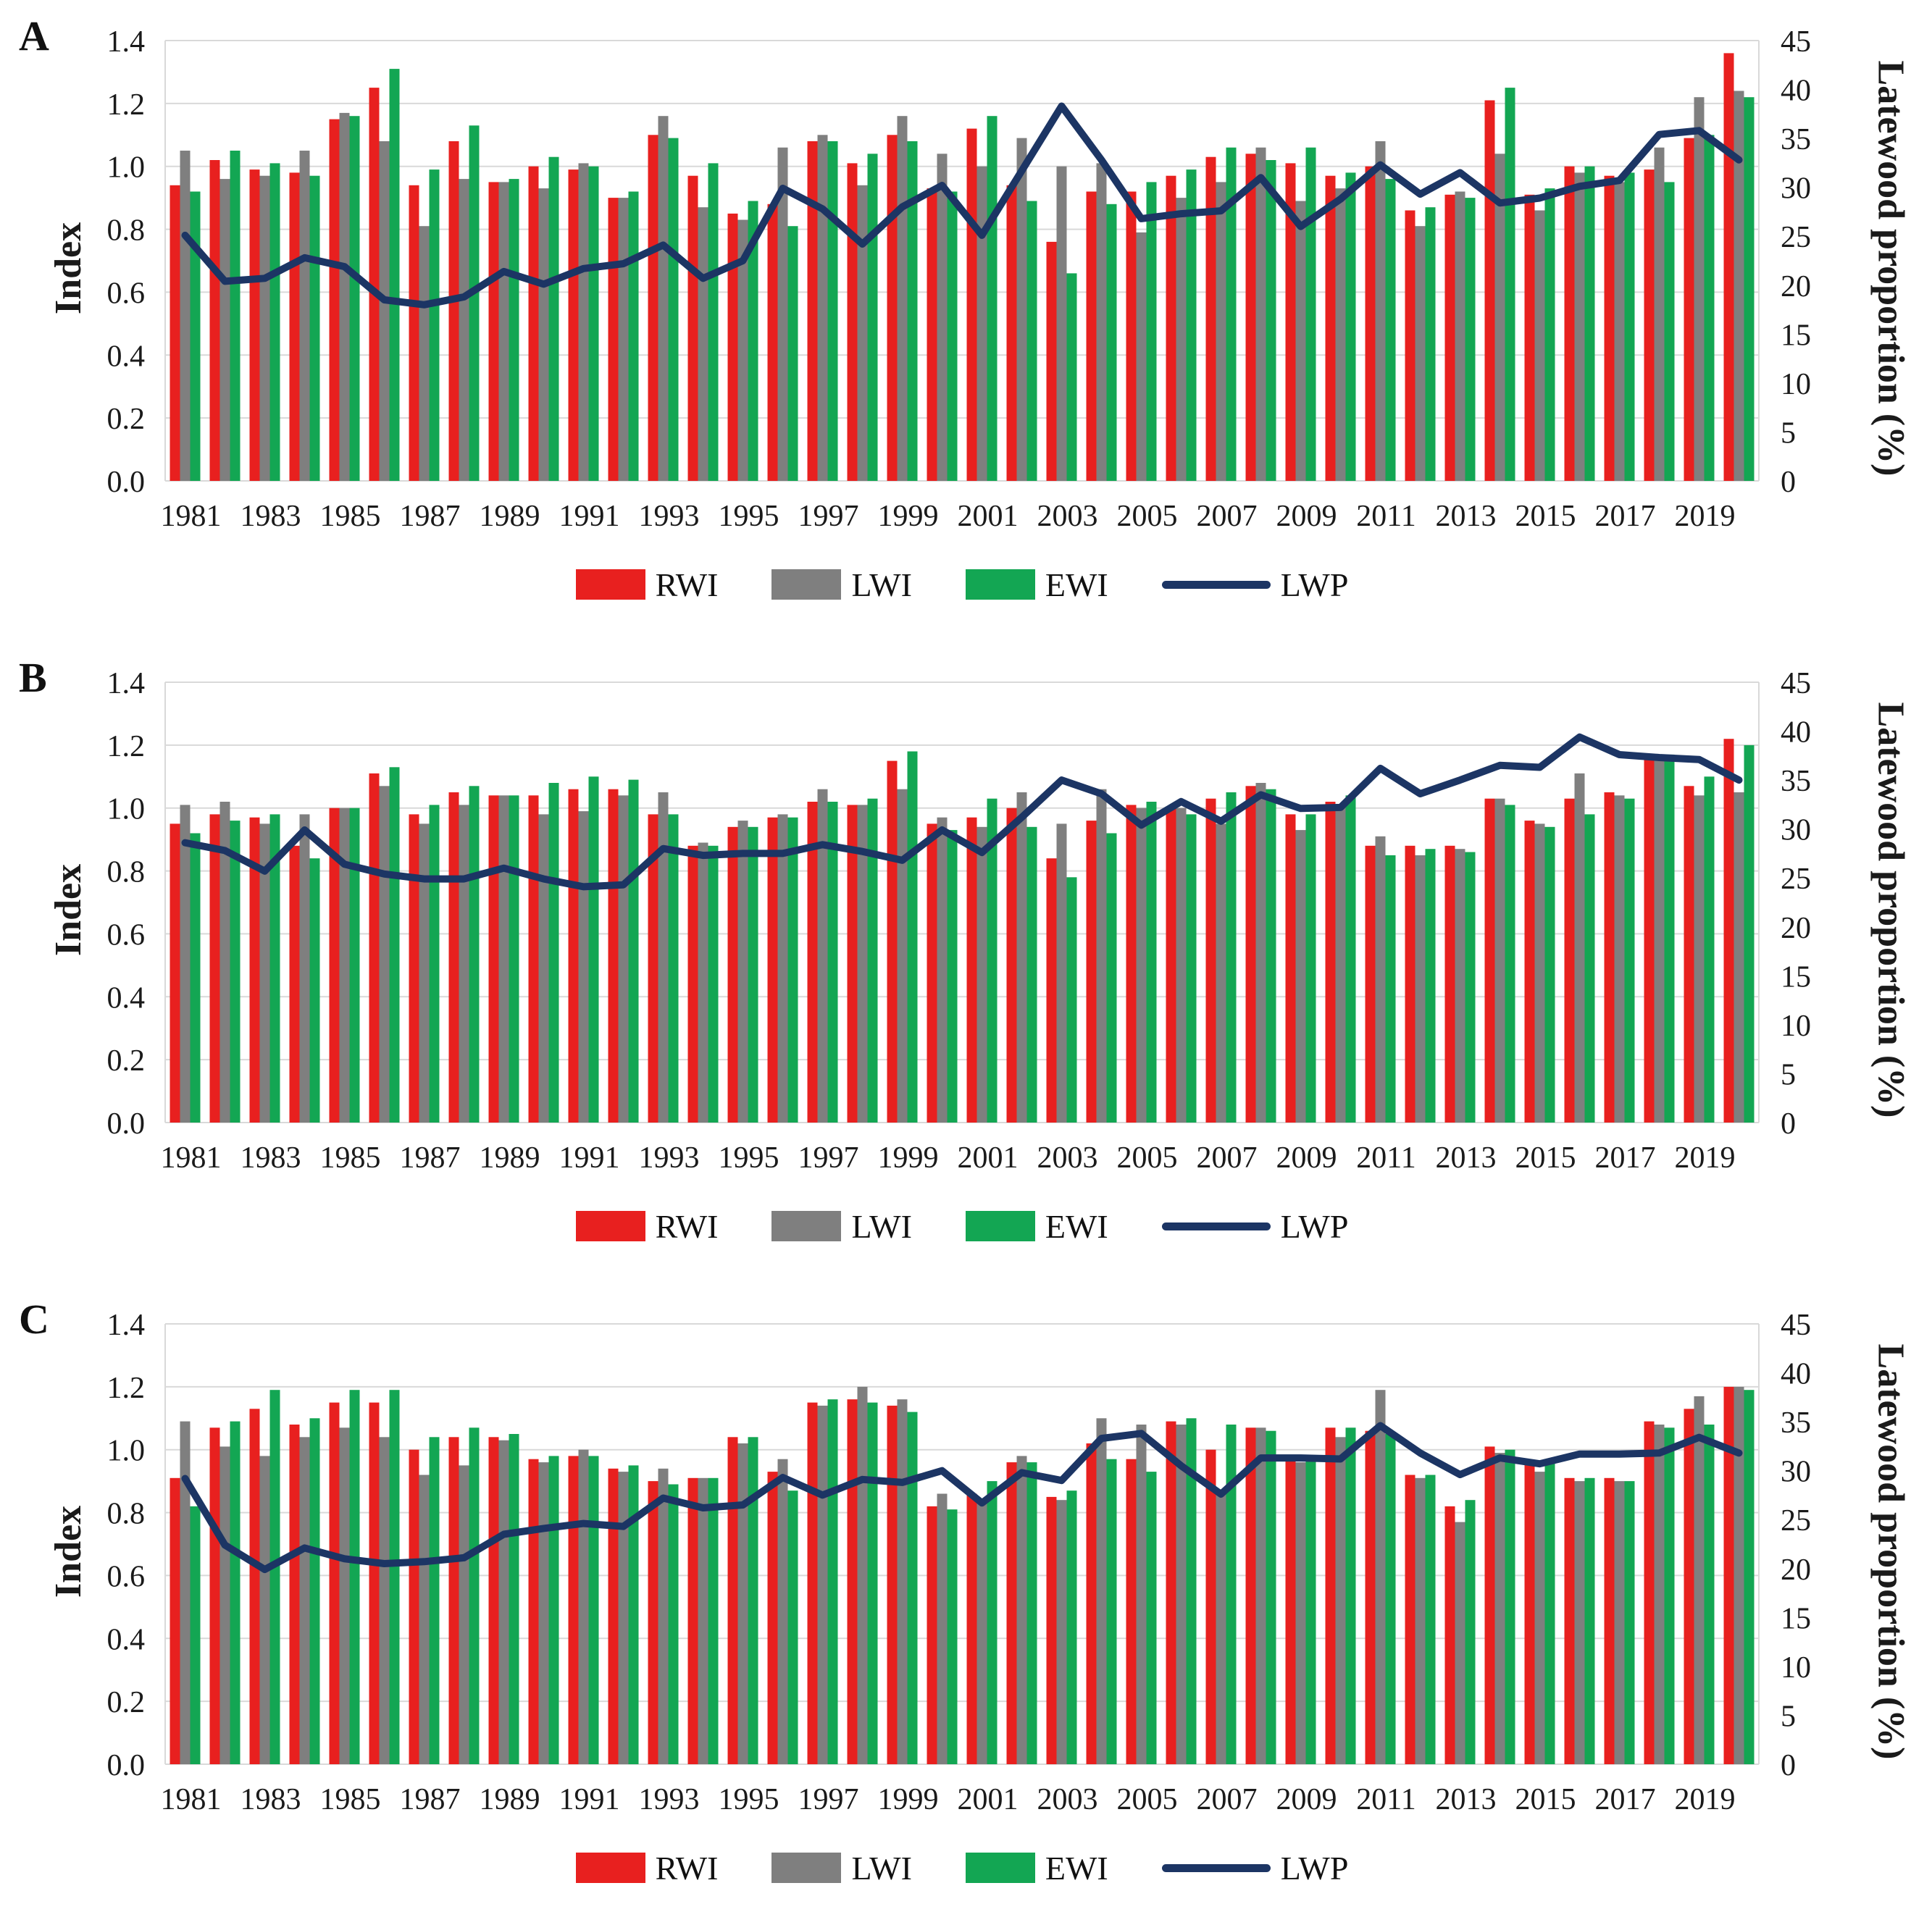  What do you see at coordinates (1796, 831) in the screenshot?
I see `svg-text: 30` at bounding box center [1796, 831].